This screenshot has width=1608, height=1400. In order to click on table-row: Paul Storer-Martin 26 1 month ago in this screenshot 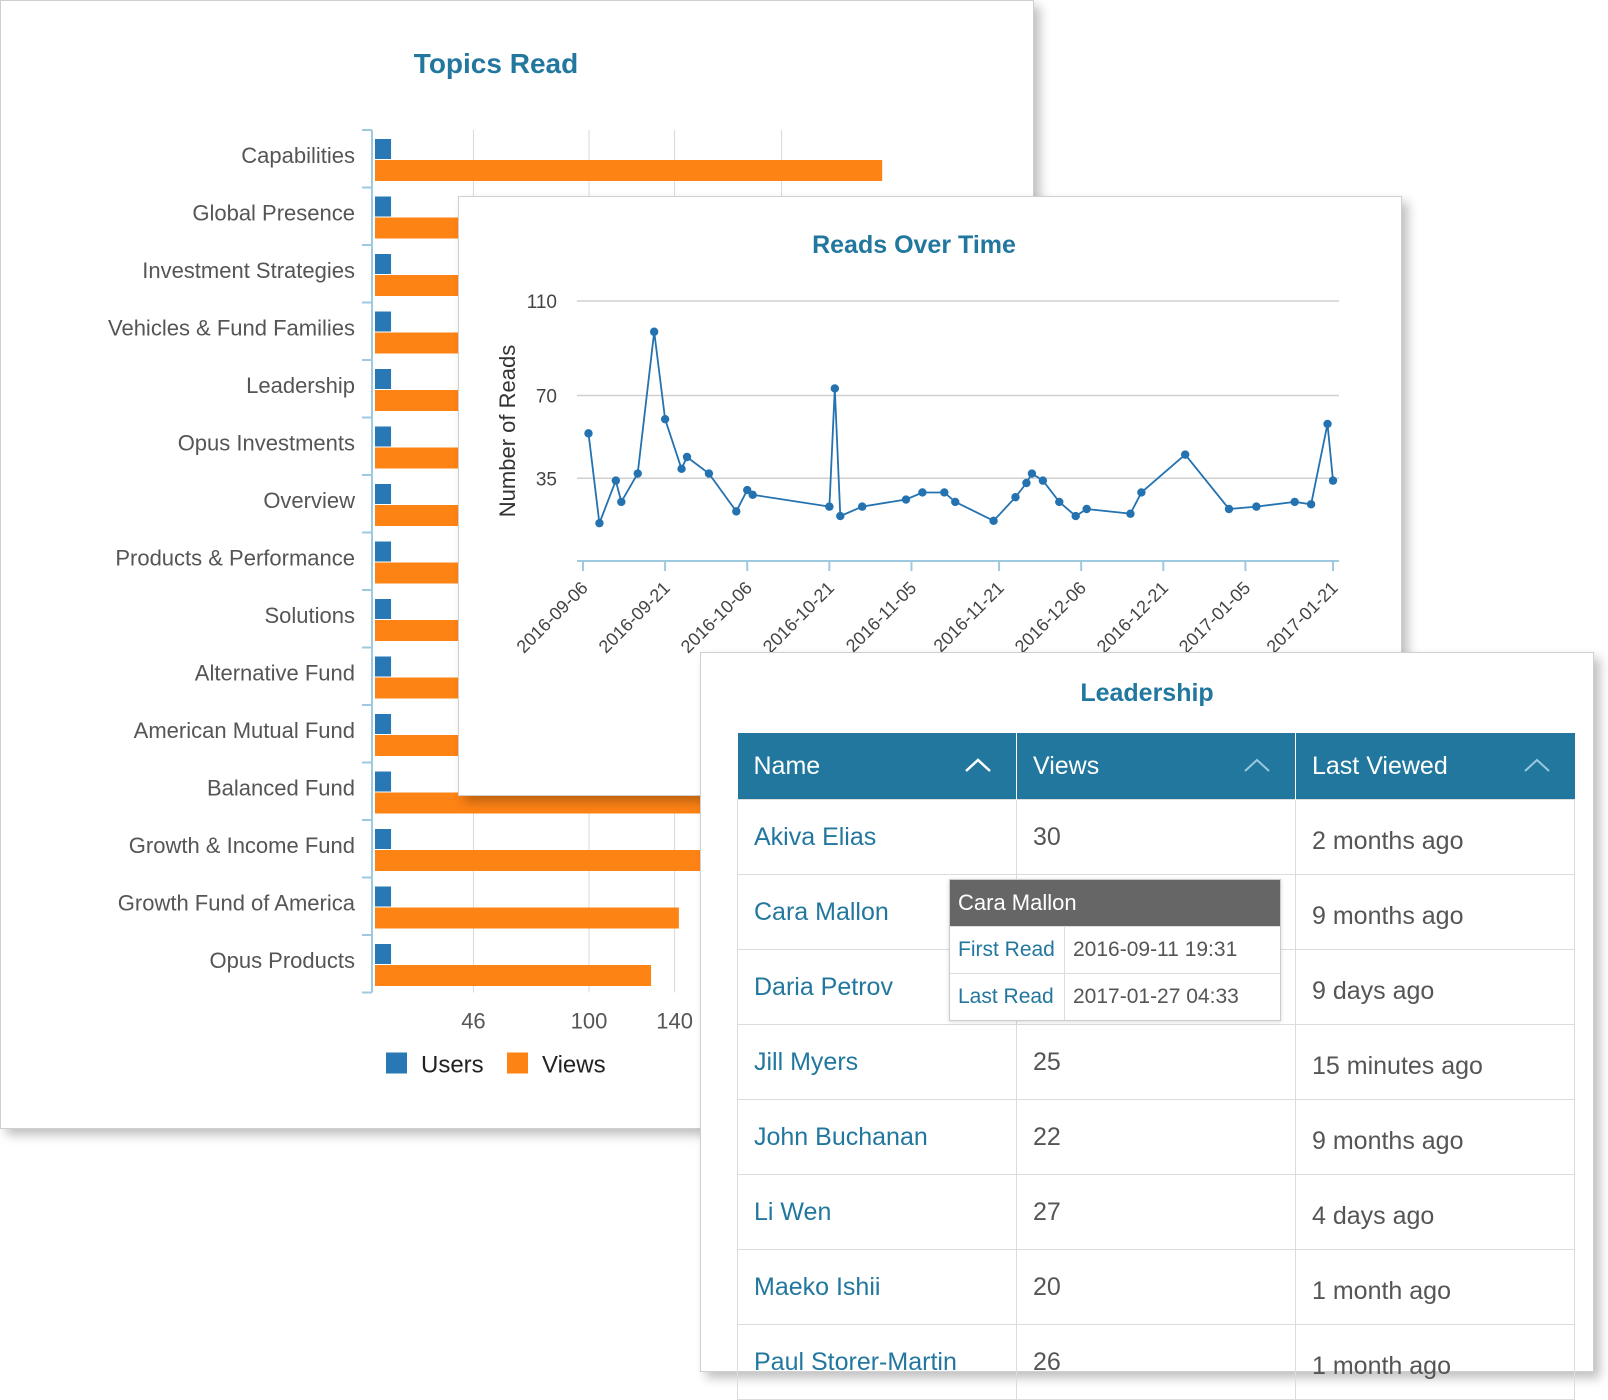, I will do `click(1156, 1362)`.